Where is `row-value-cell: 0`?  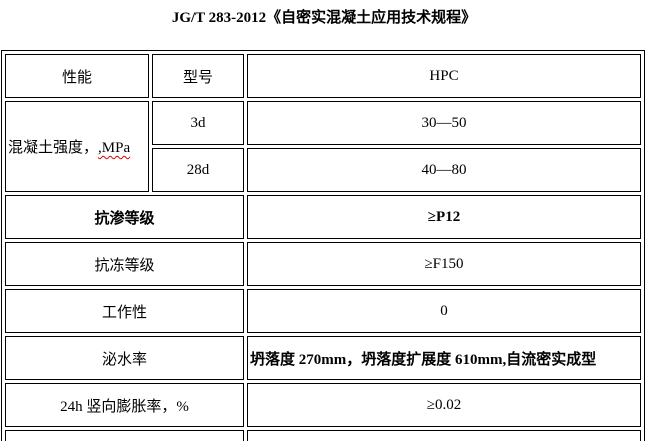 row-value-cell: 0 is located at coordinates (444, 311).